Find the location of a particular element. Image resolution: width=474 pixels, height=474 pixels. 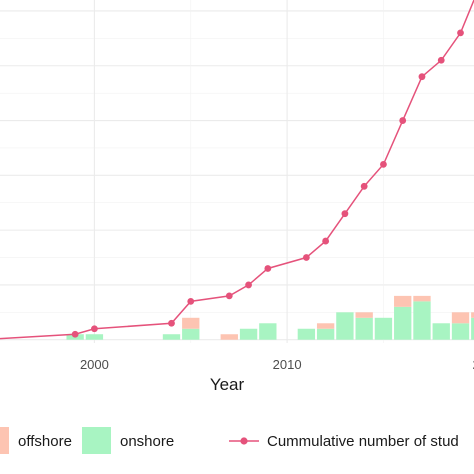

x-axis: 2000 2010 20 is located at coordinates (277, 364).